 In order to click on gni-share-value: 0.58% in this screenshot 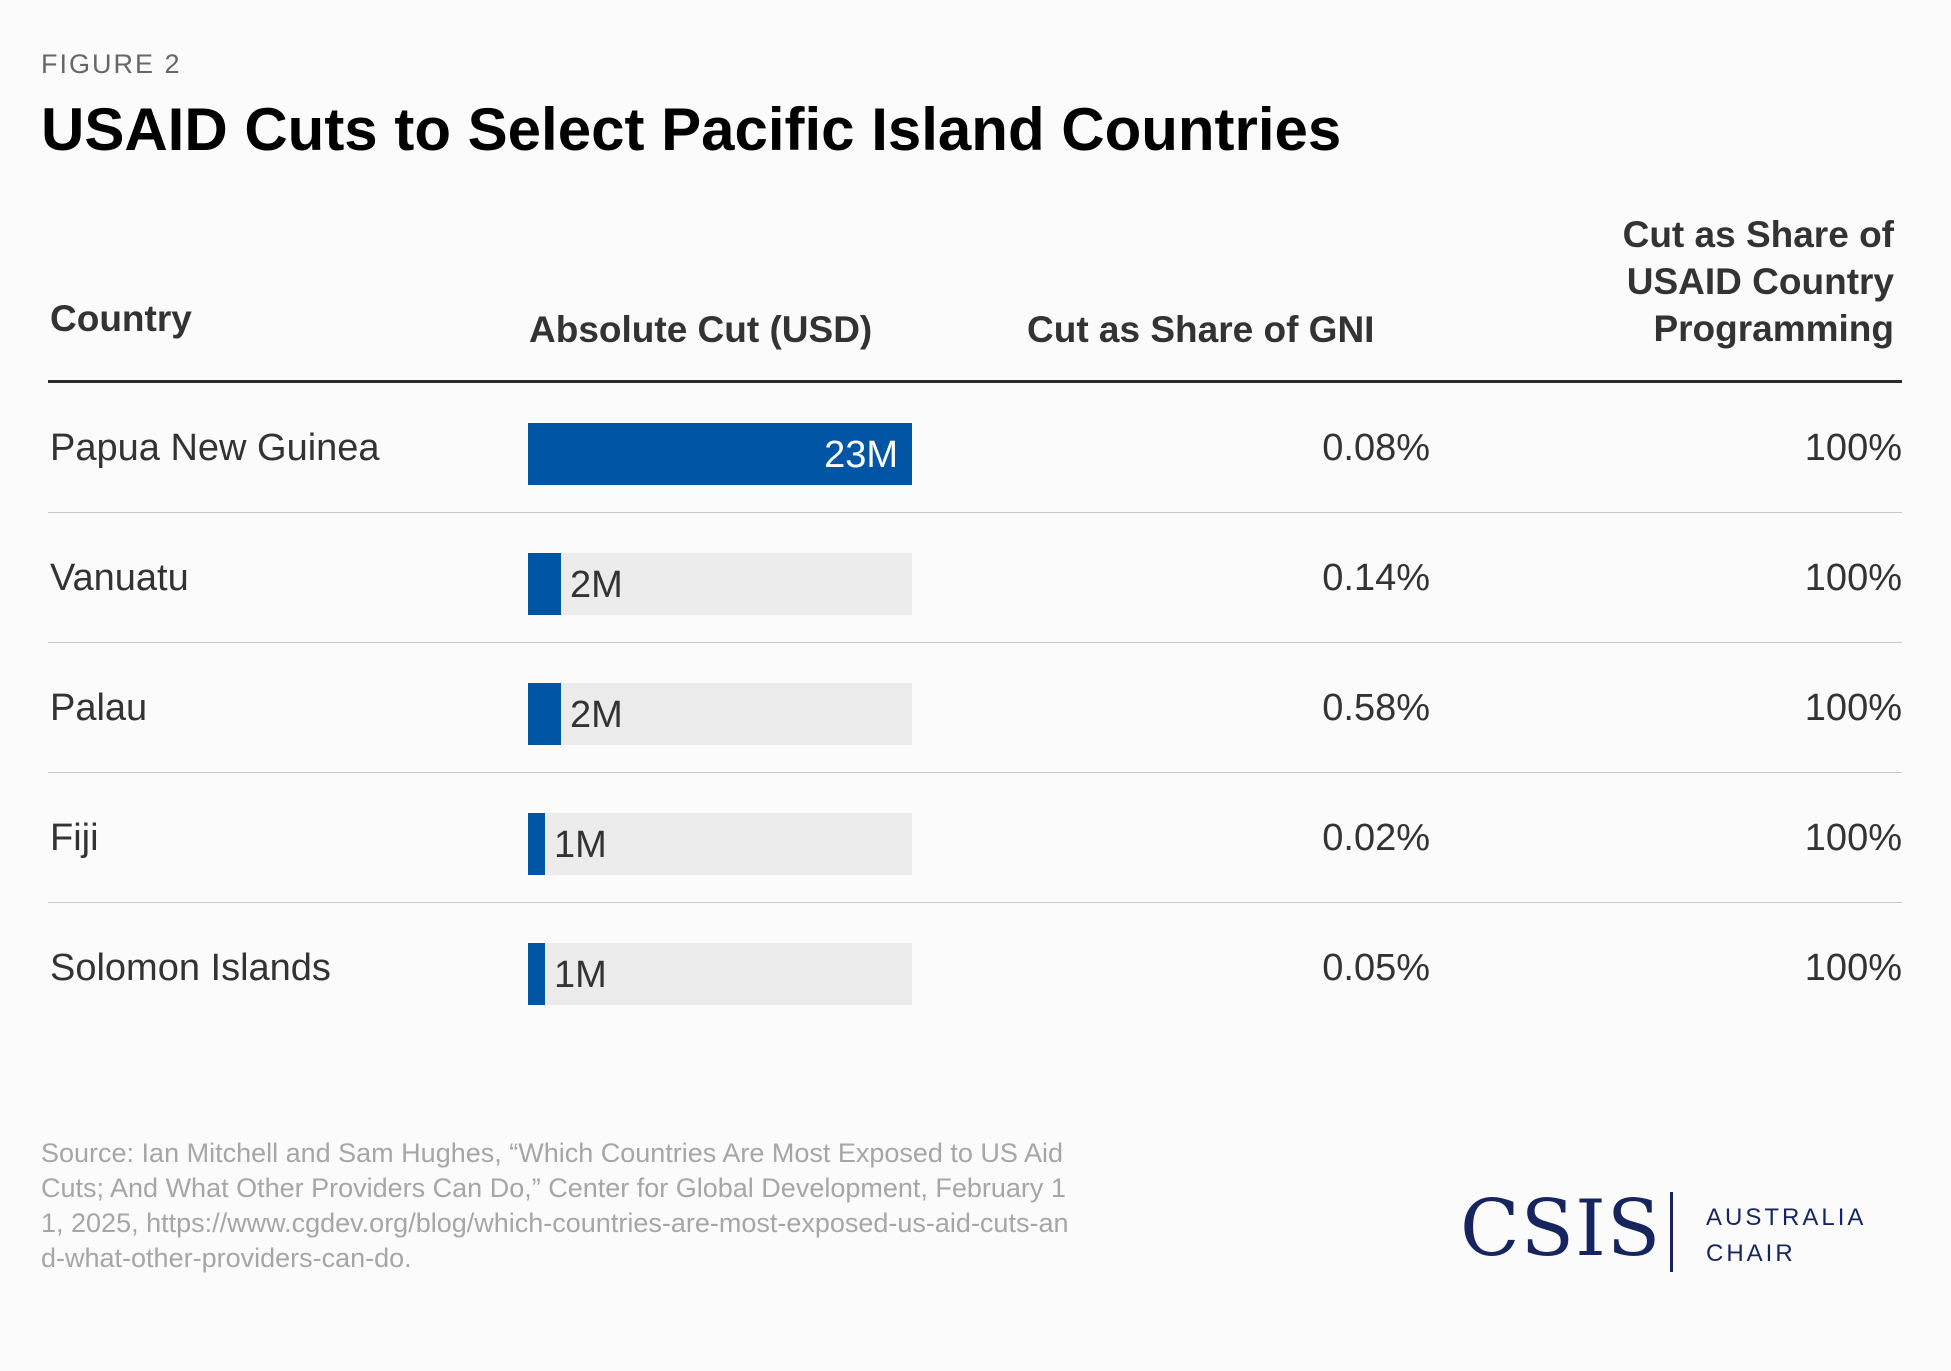, I will do `click(1376, 708)`.